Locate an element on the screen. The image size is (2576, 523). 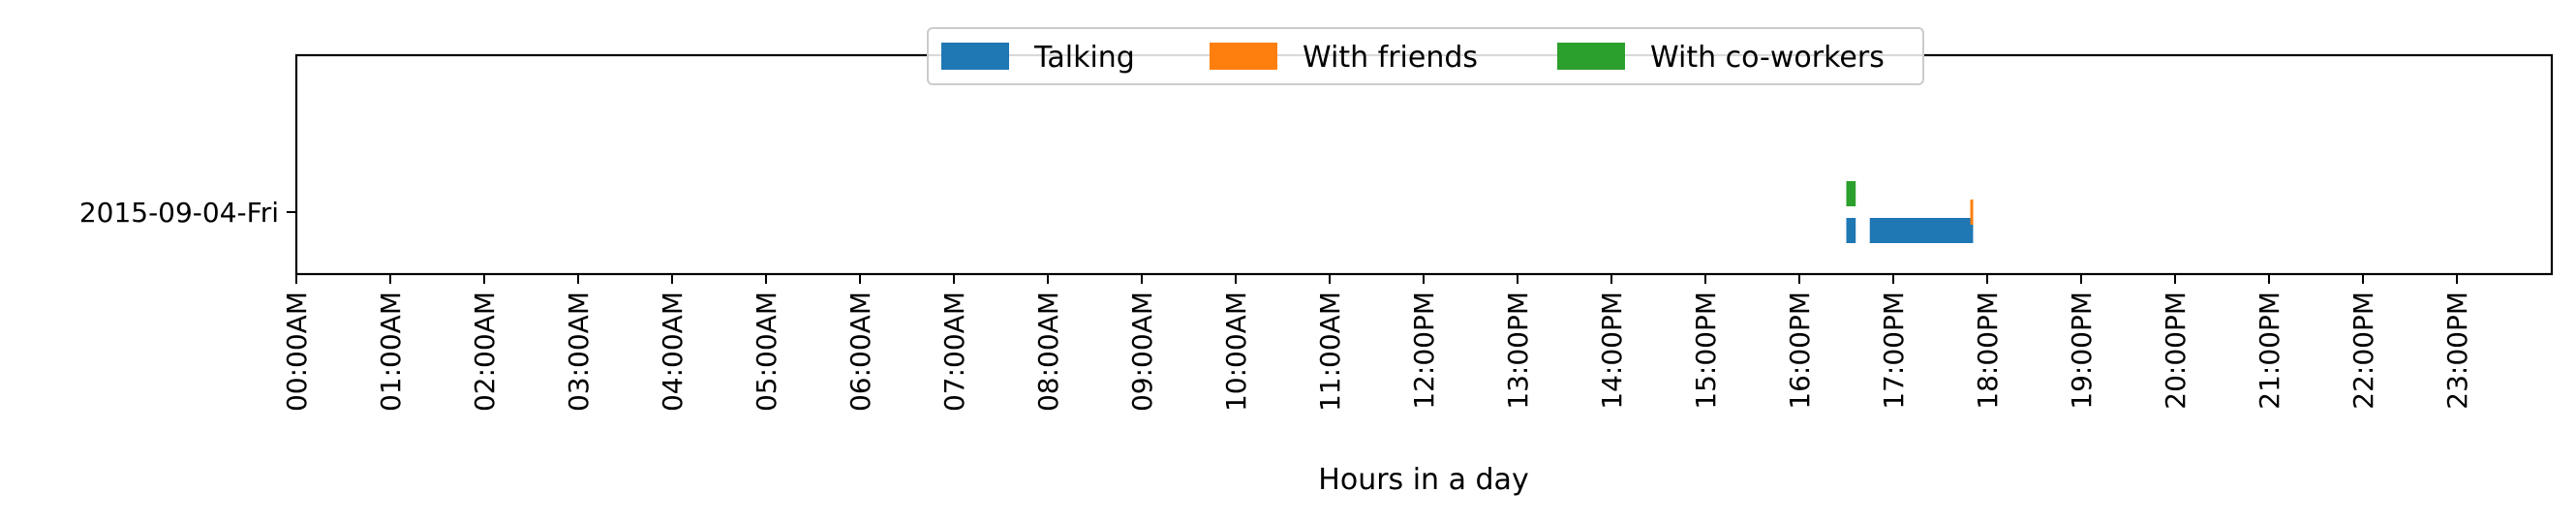
x-tick-label: 12:00PM is located at coordinates (1424, 351).